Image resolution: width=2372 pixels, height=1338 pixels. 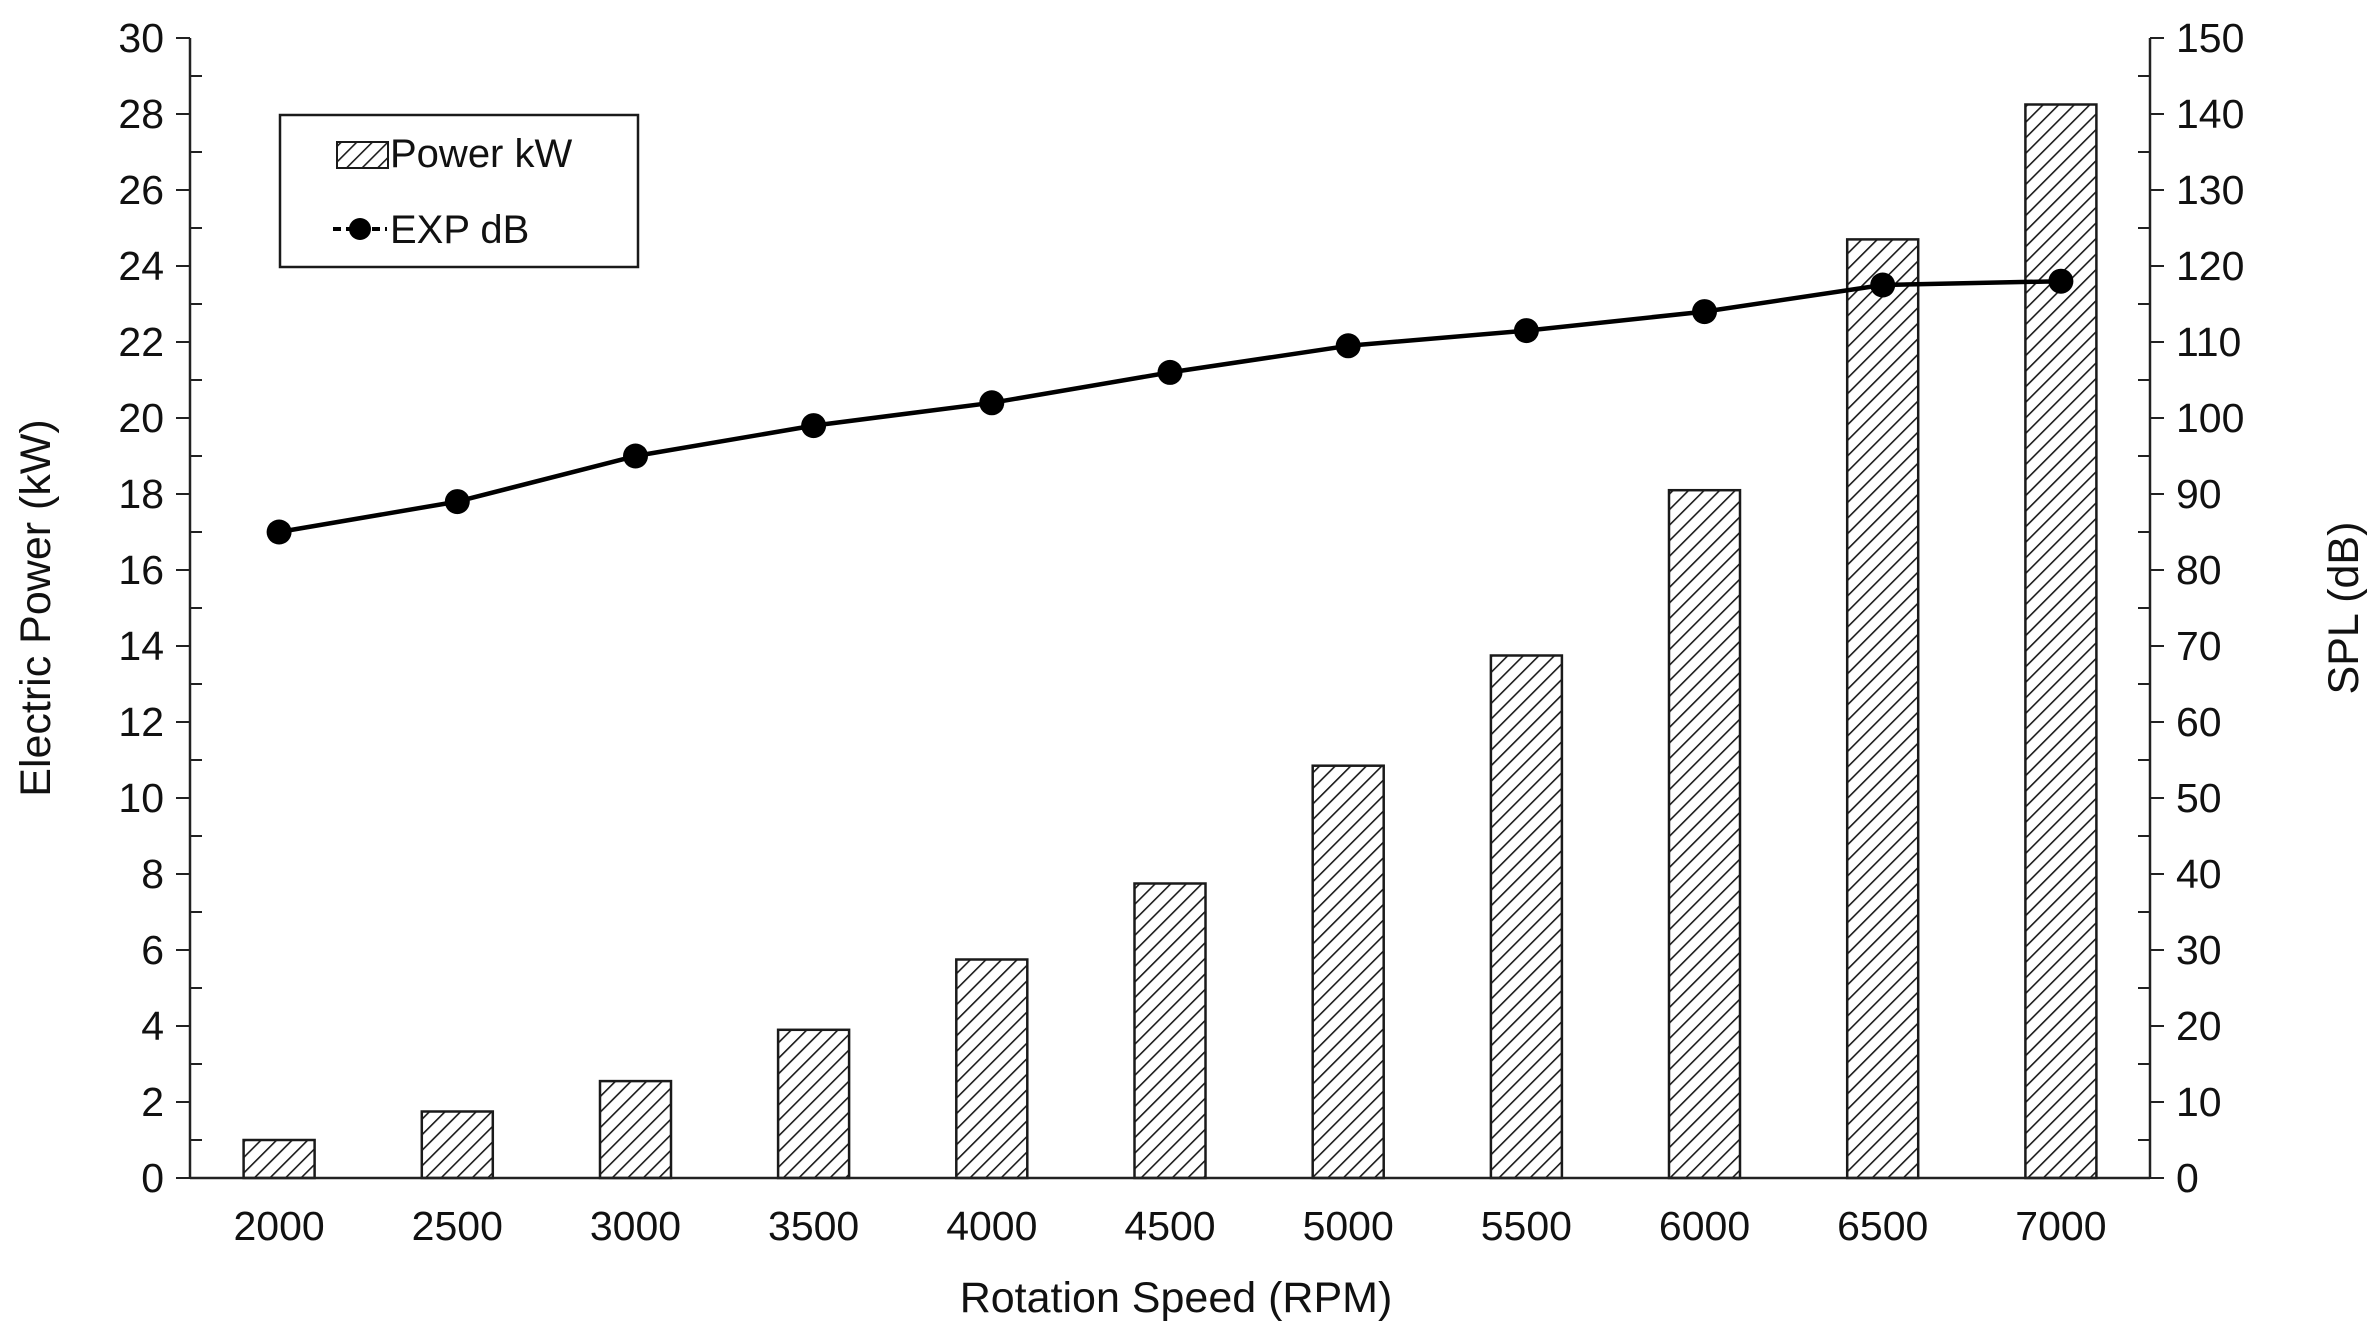 What do you see at coordinates (2199, 646) in the screenshot?
I see `y2-tick-label: 70` at bounding box center [2199, 646].